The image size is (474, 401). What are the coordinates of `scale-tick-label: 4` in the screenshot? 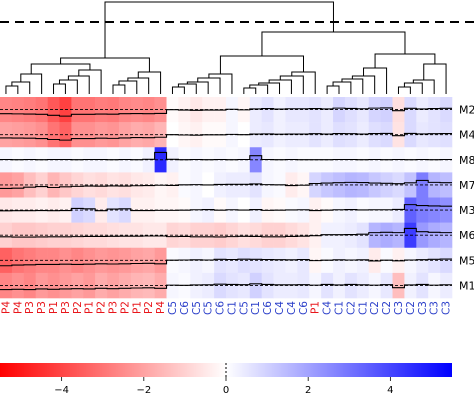 It's located at (390, 390).